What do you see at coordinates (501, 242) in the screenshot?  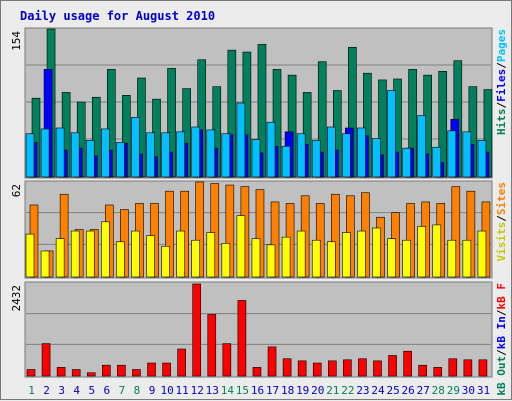 I see `legend-entry: Visits` at bounding box center [501, 242].